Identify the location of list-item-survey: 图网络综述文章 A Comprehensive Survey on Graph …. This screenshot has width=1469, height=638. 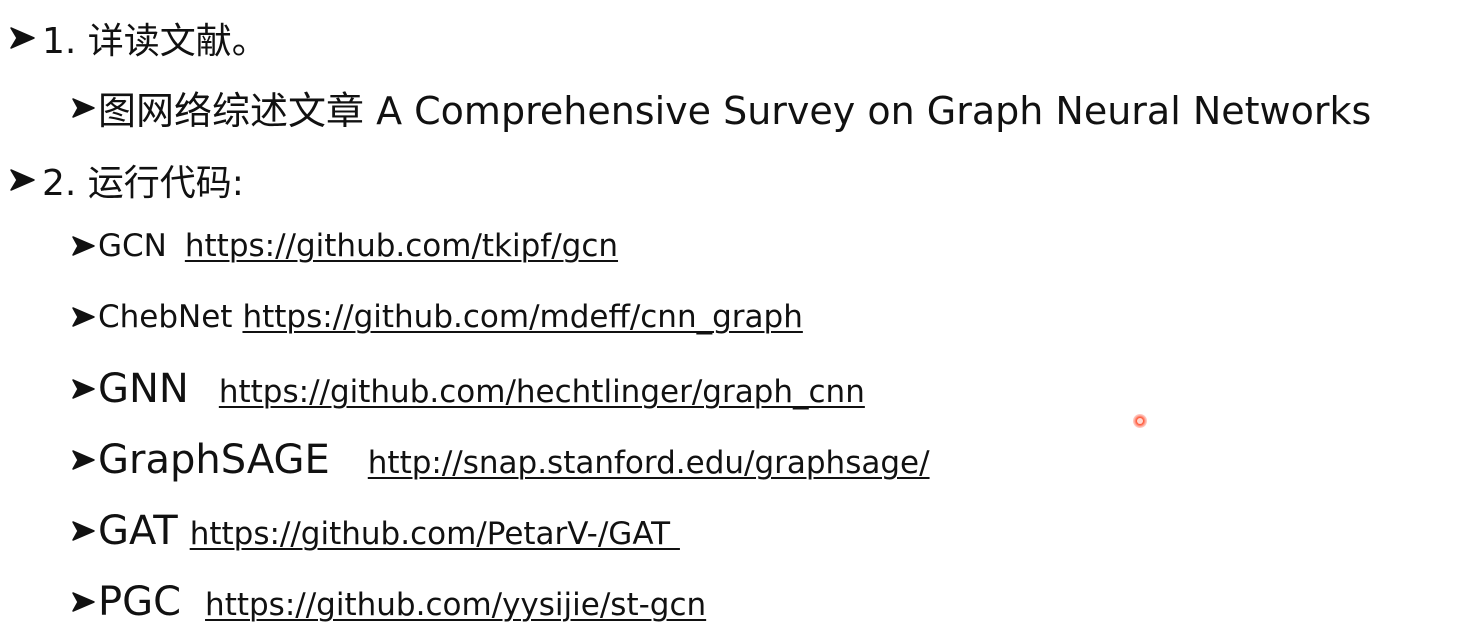
(720, 107).